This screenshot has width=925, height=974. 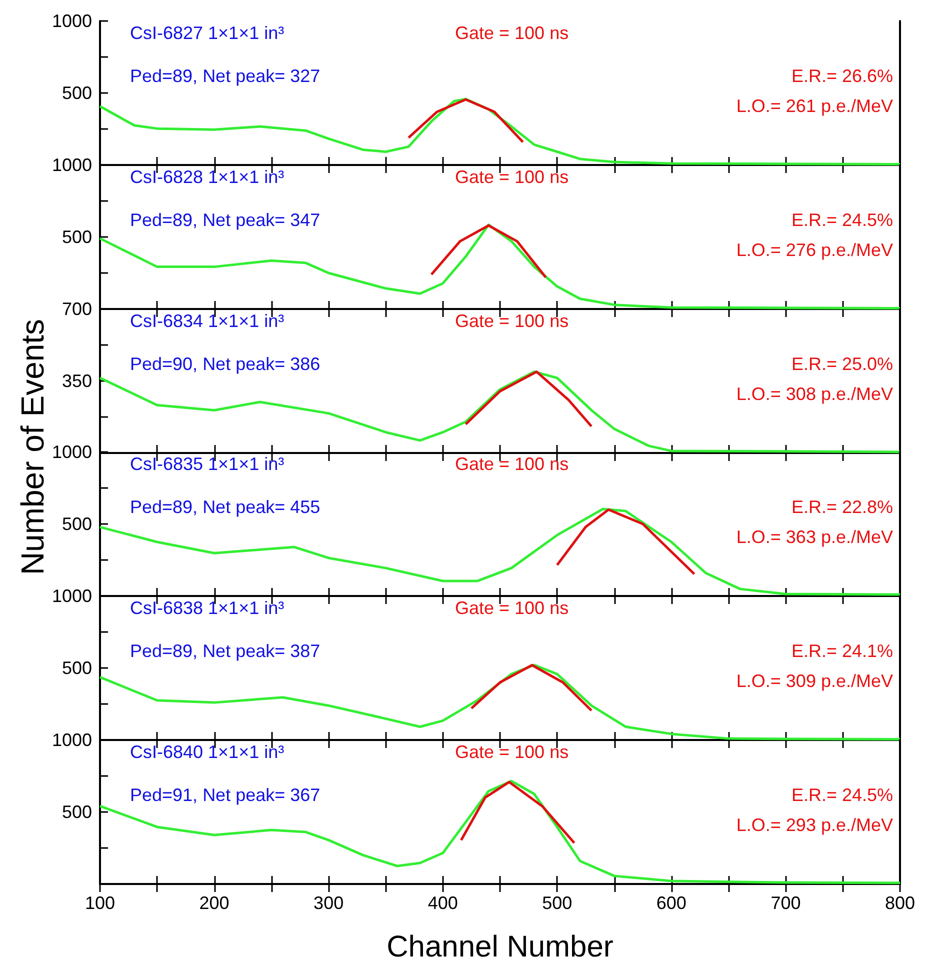 I want to click on annotation: E.R.= 25.0%, so click(x=842, y=364).